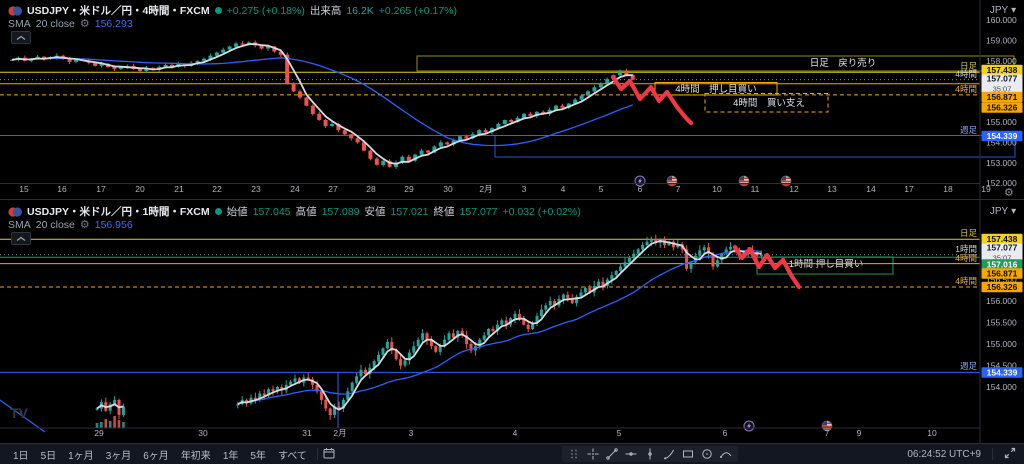  What do you see at coordinates (1009, 193) in the screenshot?
I see `axis-settings-gear-icon: ⚙` at bounding box center [1009, 193].